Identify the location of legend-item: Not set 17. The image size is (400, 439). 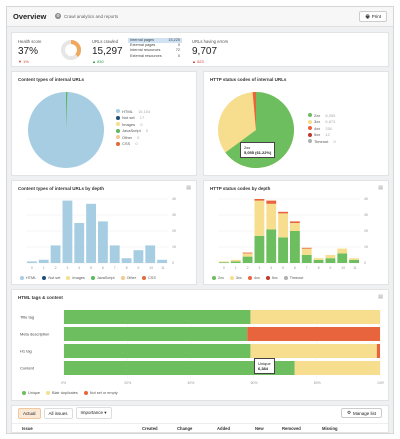
(133, 118).